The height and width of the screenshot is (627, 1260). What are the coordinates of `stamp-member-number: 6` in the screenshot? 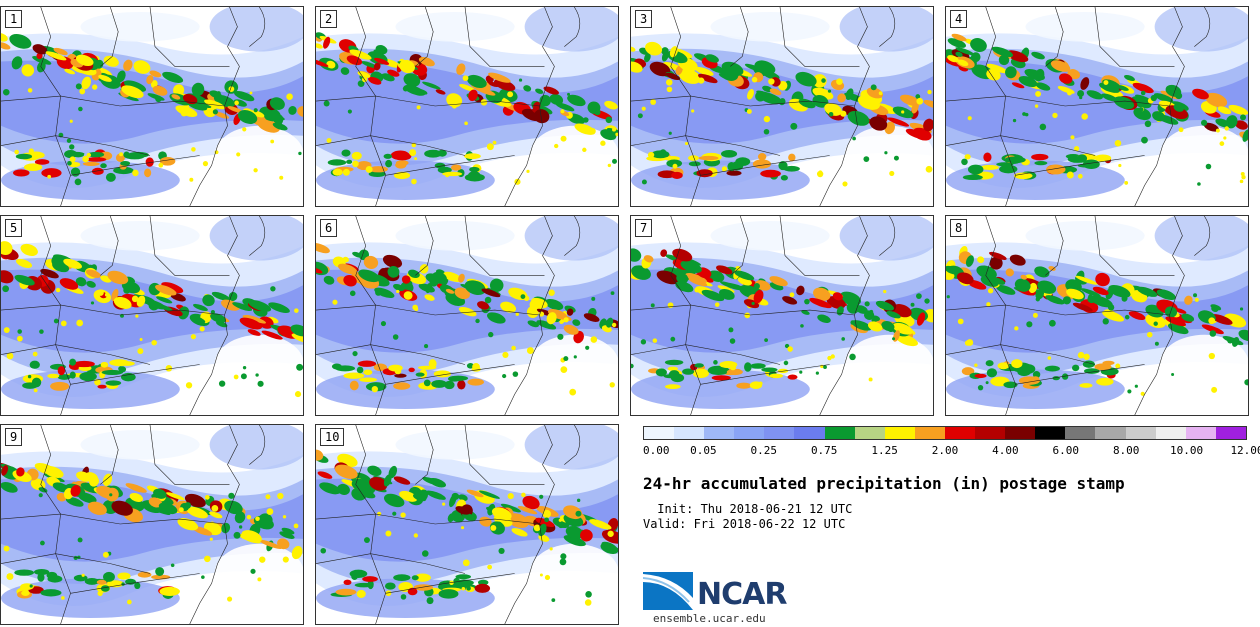 It's located at (329, 228).